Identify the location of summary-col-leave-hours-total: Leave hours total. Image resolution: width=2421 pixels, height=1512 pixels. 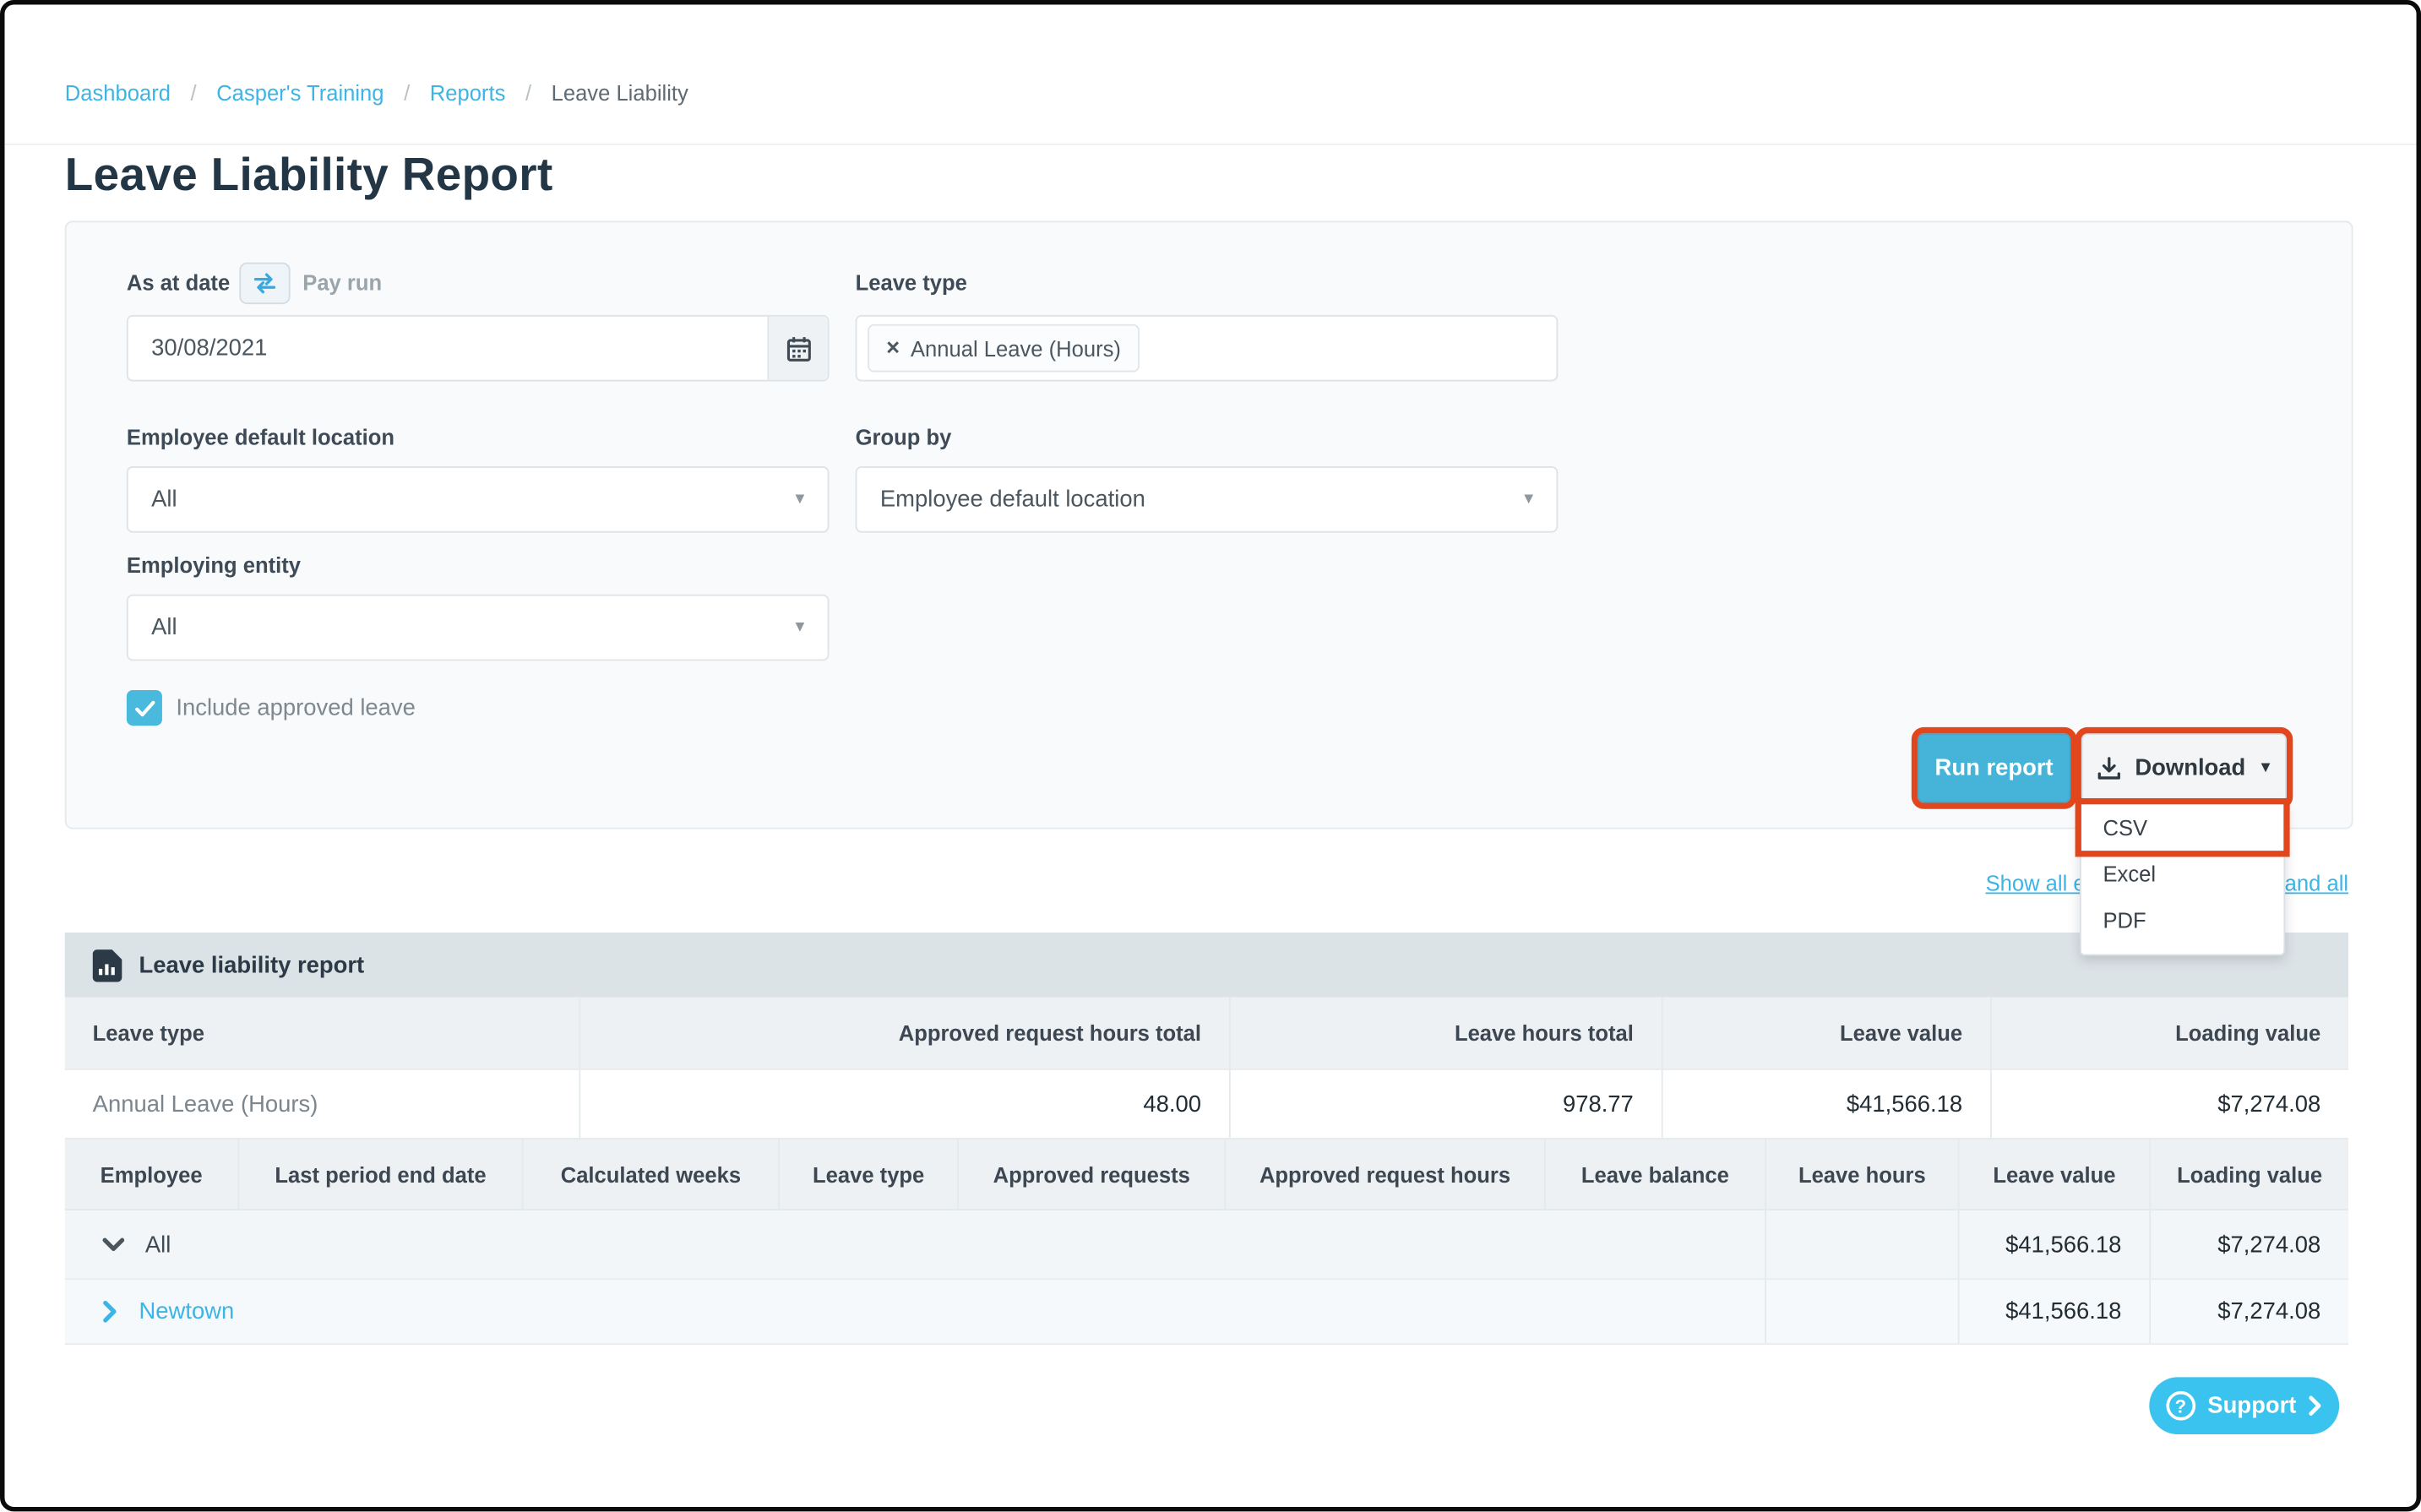
(1445, 1033).